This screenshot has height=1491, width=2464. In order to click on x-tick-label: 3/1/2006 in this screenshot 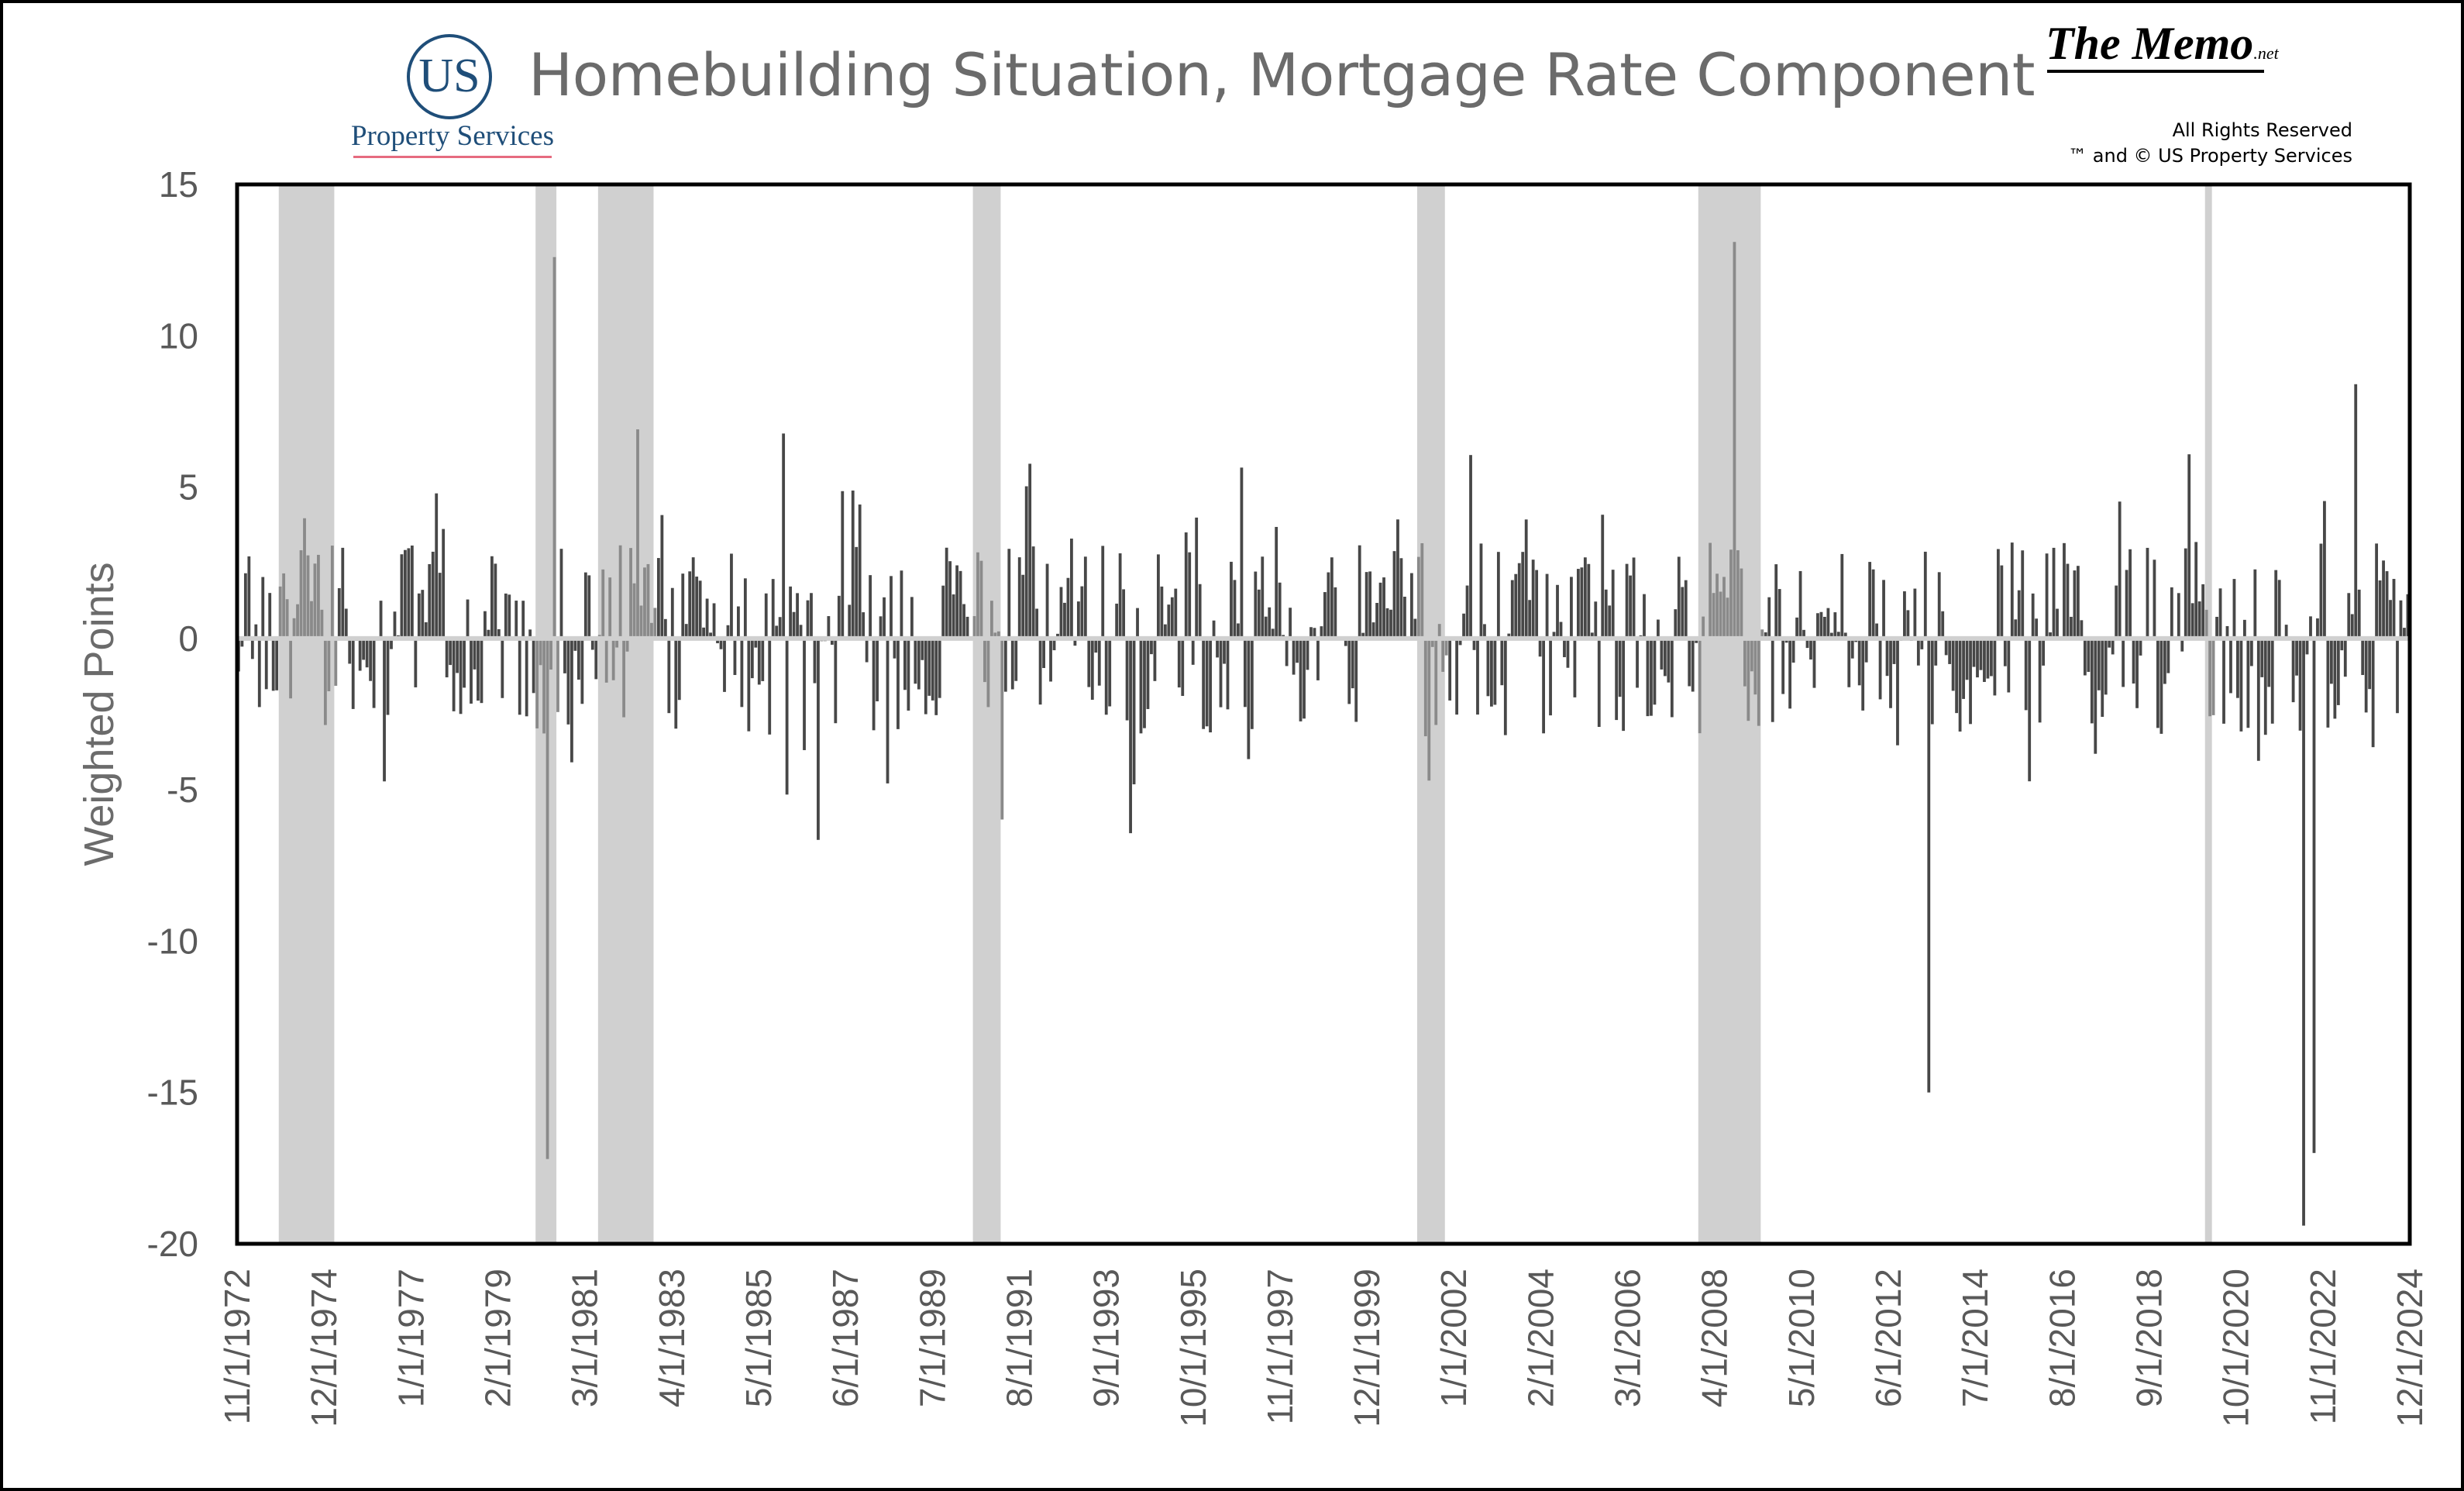, I will do `click(1628, 1338)`.